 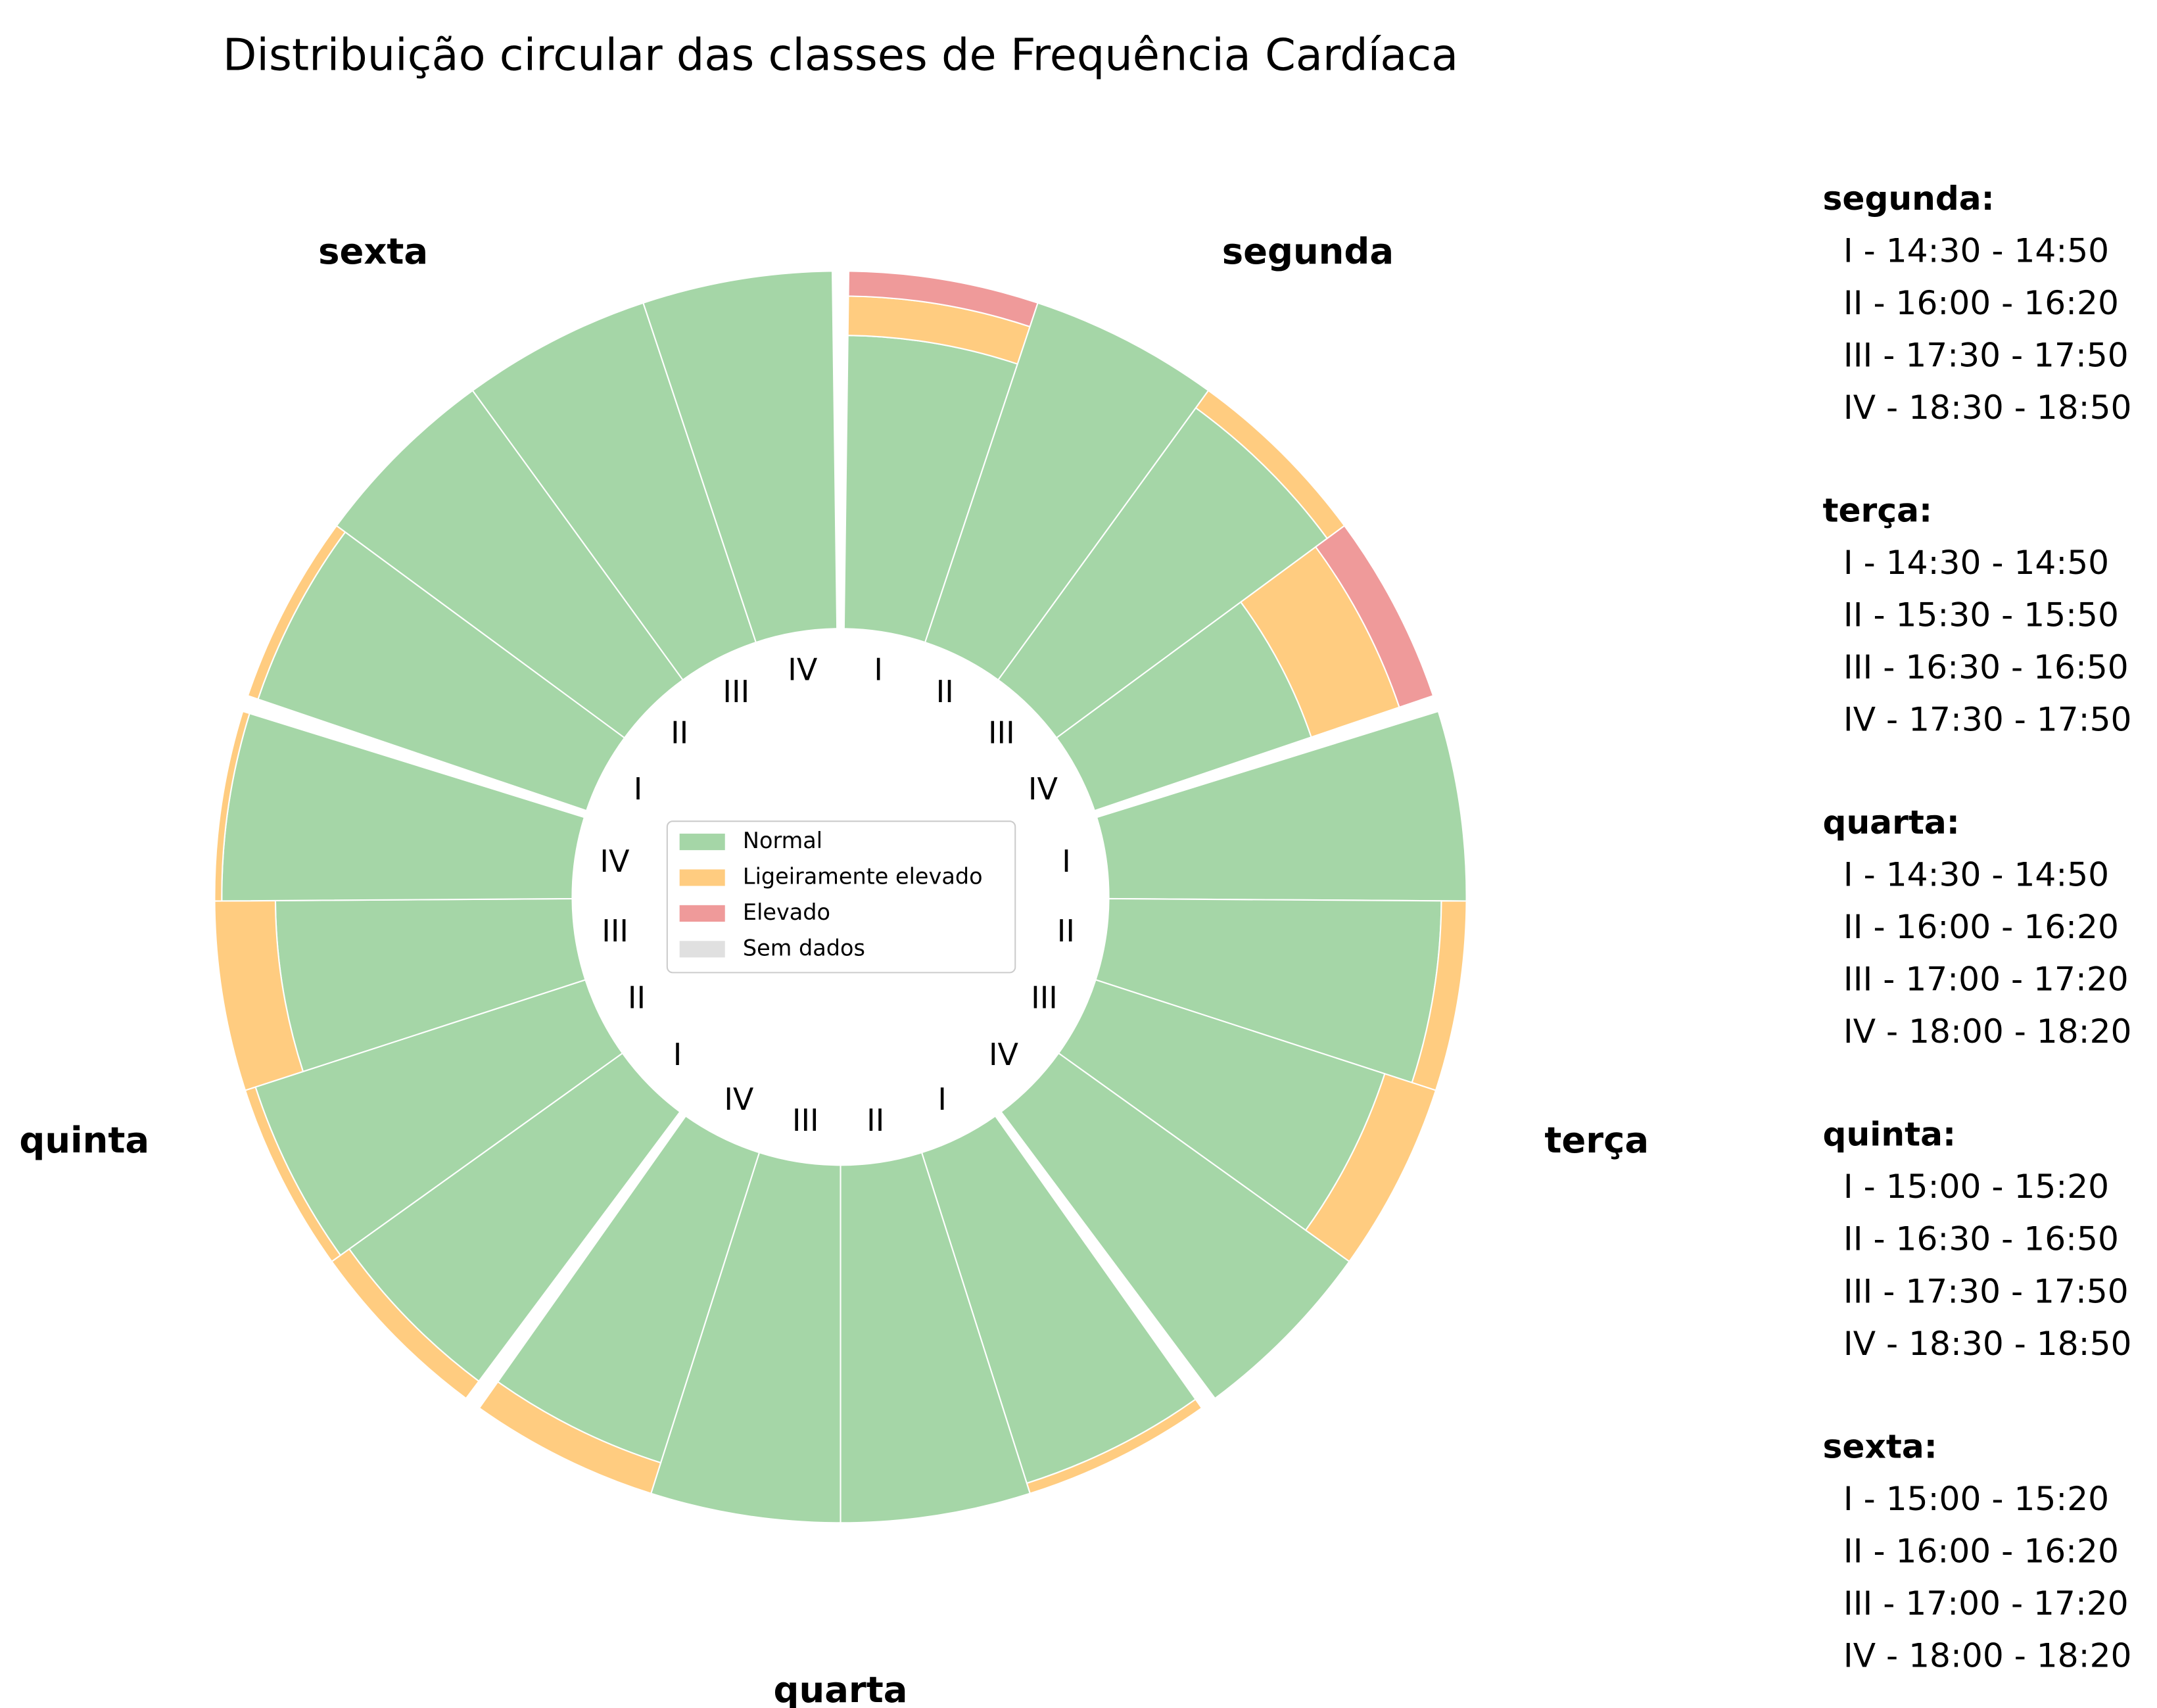 What do you see at coordinates (84, 1140) in the screenshot?
I see `day-label: quinta` at bounding box center [84, 1140].